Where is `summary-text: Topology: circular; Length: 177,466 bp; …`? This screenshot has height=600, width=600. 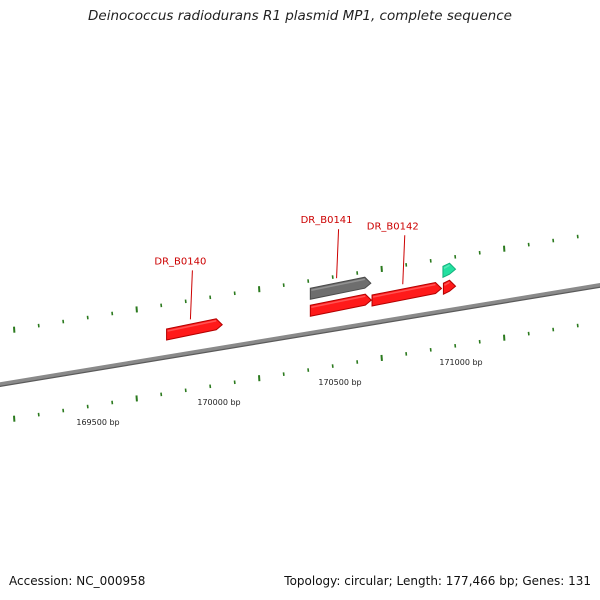 summary-text: Topology: circular; Length: 177,466 bp; … is located at coordinates (437, 581).